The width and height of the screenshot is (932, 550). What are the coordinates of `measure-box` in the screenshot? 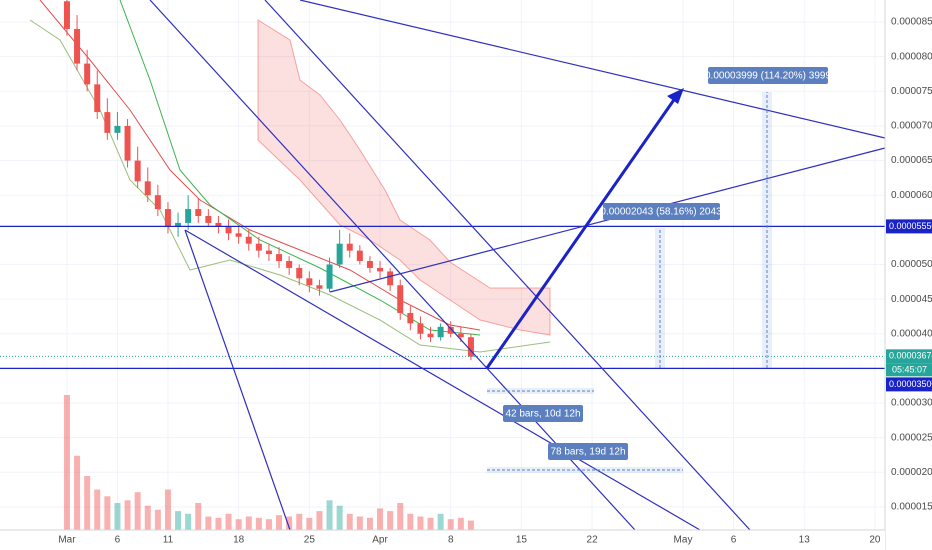 It's located at (540, 391).